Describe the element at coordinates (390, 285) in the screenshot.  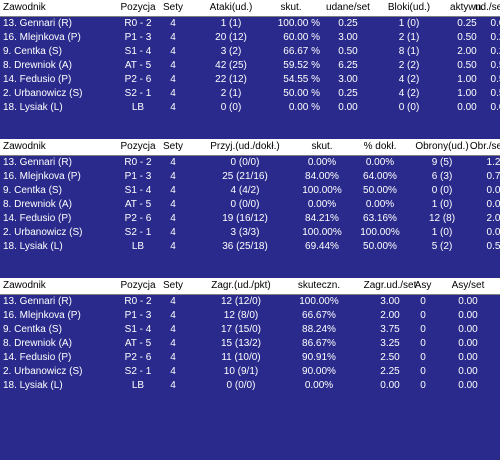
I see `column-header-serveset: Zagr.ud./set` at that location.